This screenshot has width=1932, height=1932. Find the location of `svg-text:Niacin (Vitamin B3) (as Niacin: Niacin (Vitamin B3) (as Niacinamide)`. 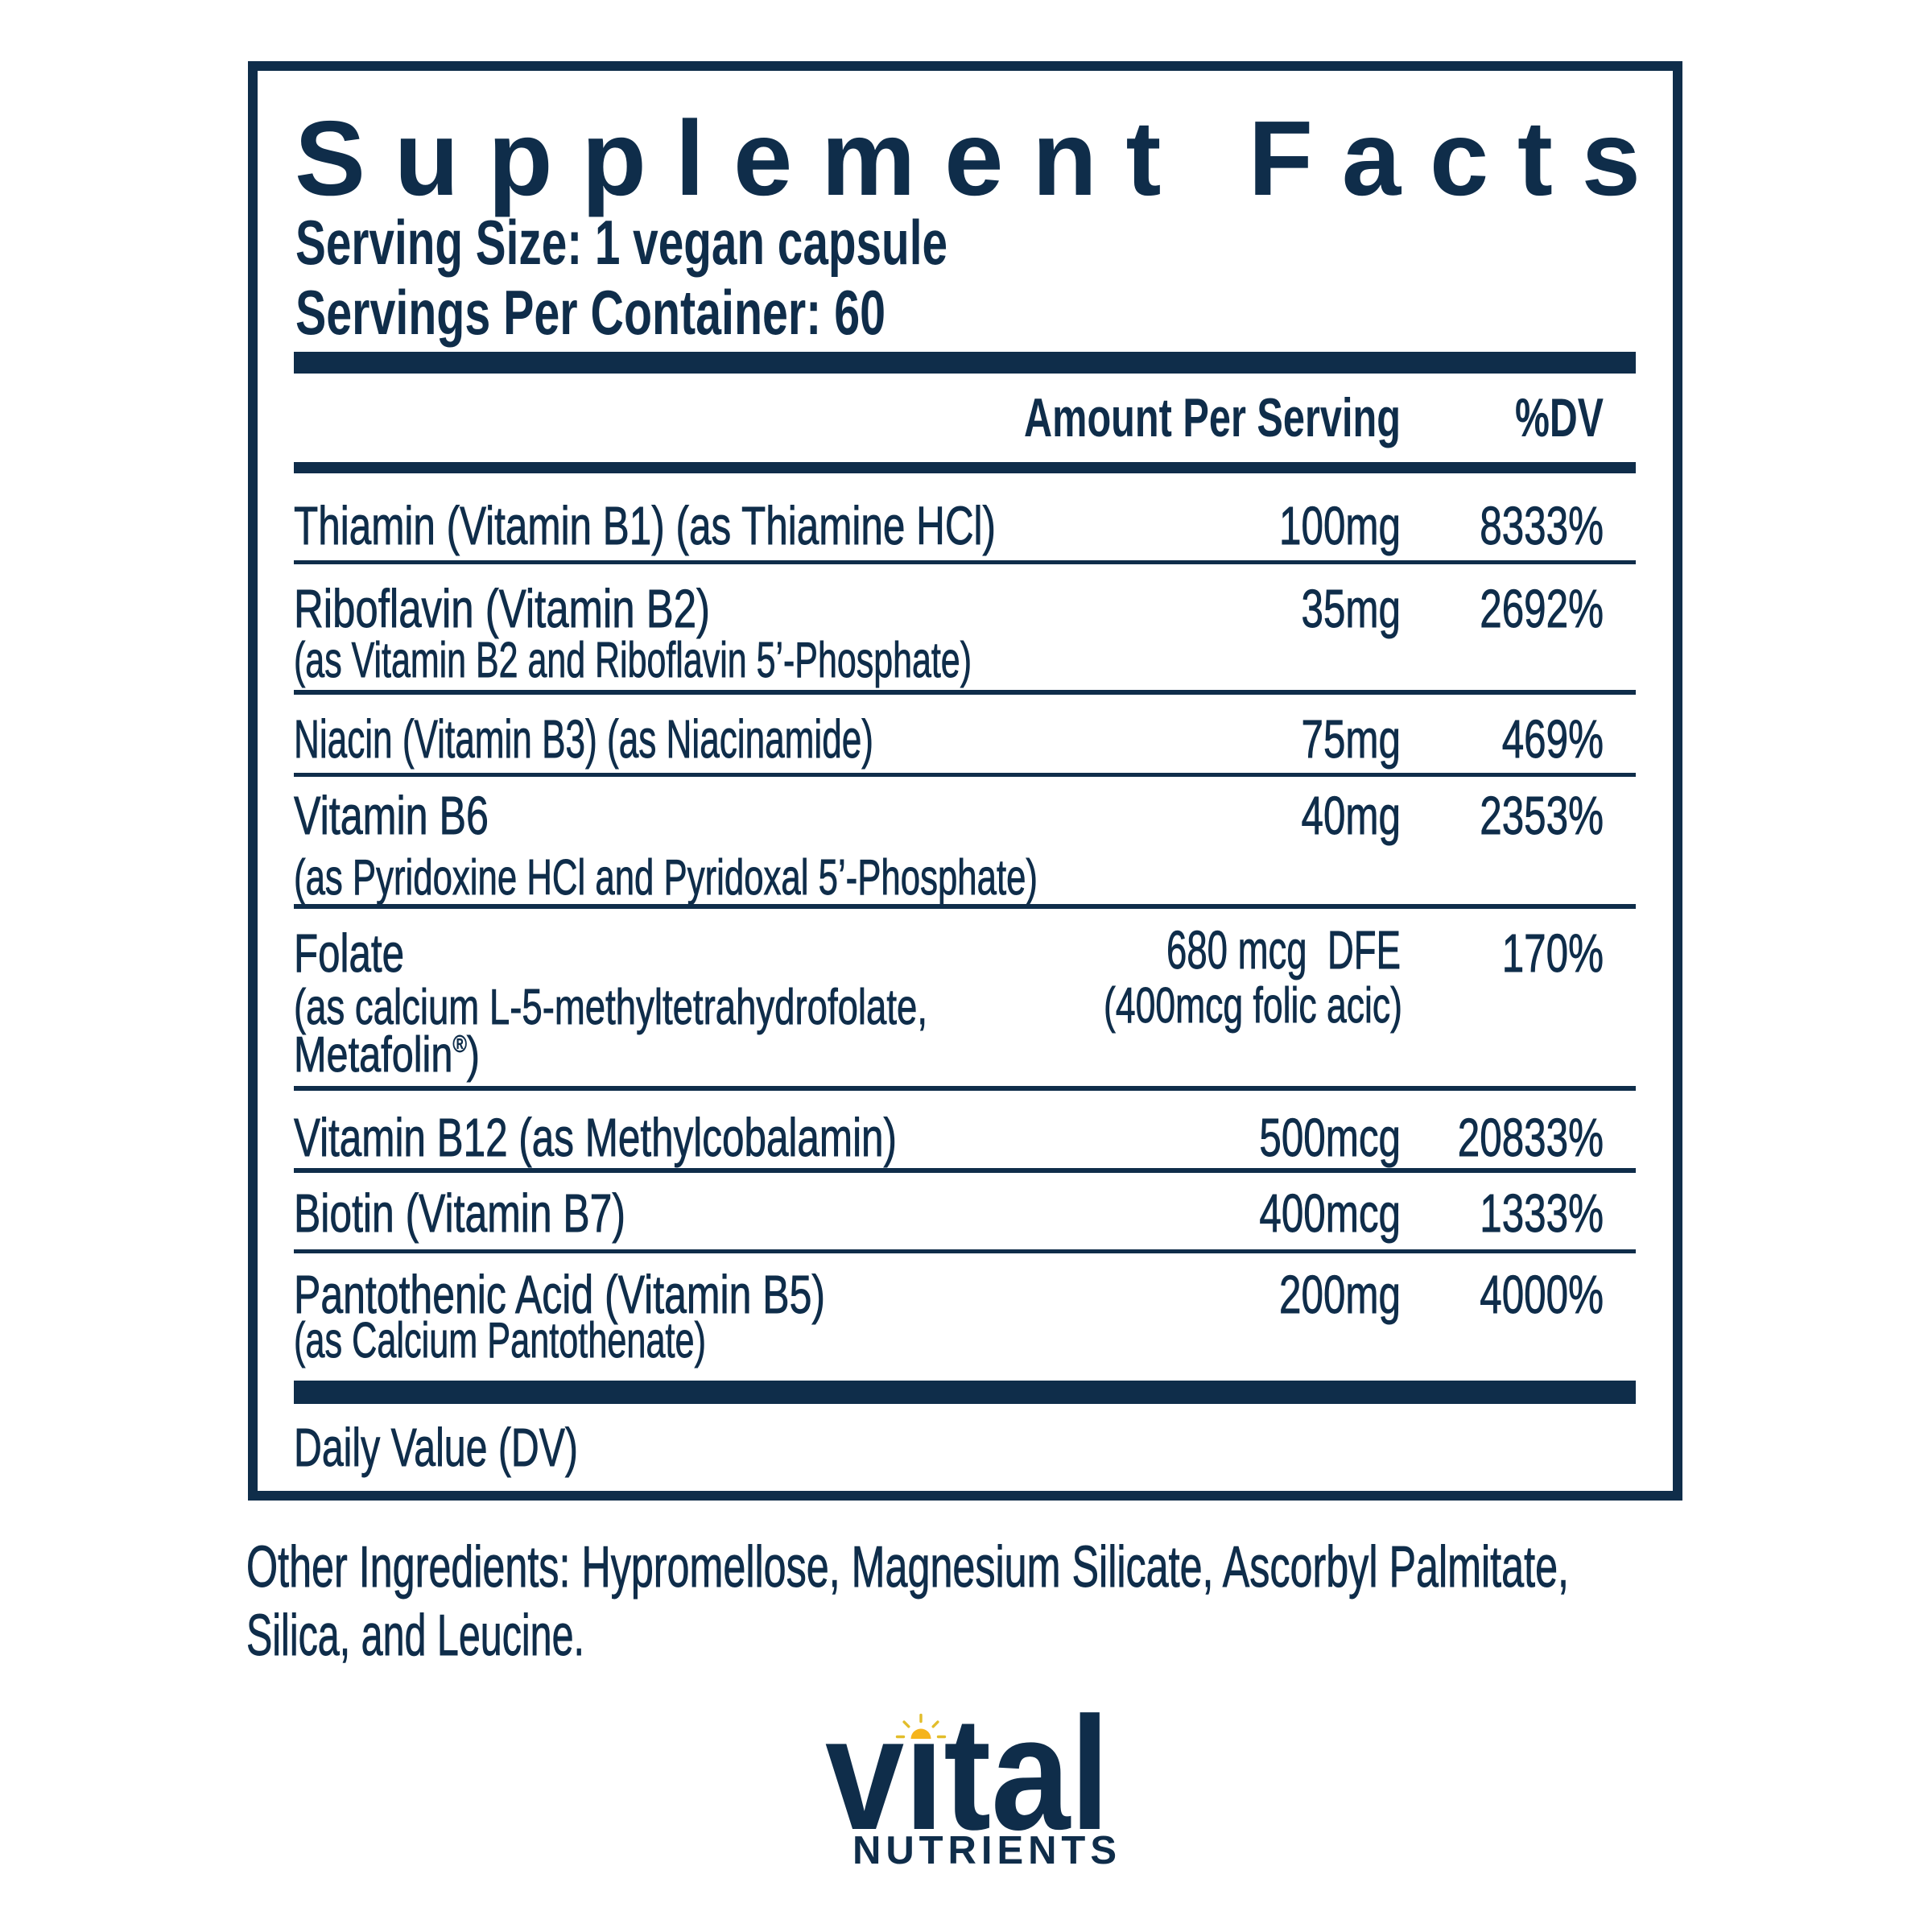

svg-text:Niacin (Vitamin B3) (as Niacin: Niacin (Vitamin B3) (as Niacinamide) is located at coordinates (583, 739).